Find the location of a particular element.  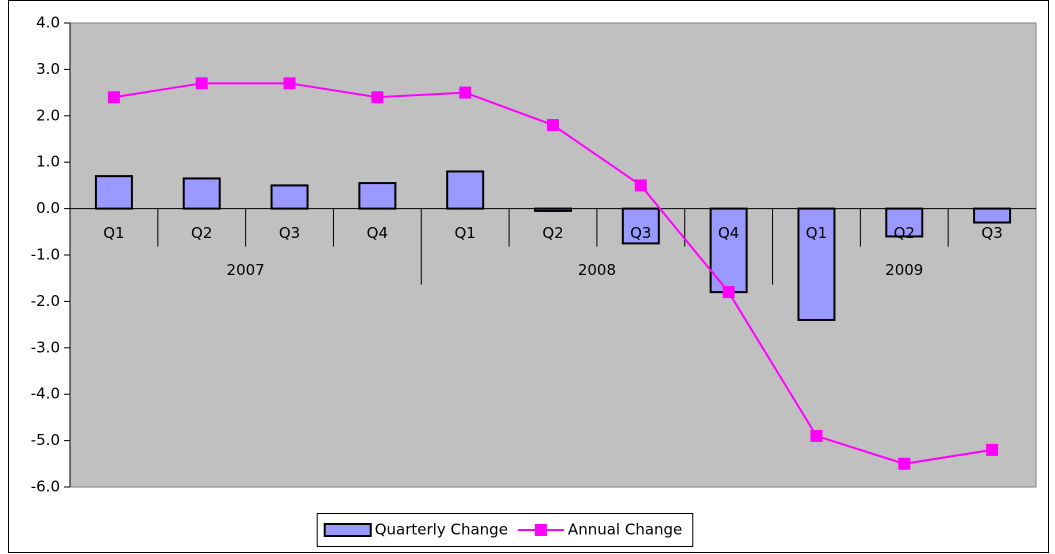

legend: Quarterly Change Annual Change is located at coordinates (505, 530).